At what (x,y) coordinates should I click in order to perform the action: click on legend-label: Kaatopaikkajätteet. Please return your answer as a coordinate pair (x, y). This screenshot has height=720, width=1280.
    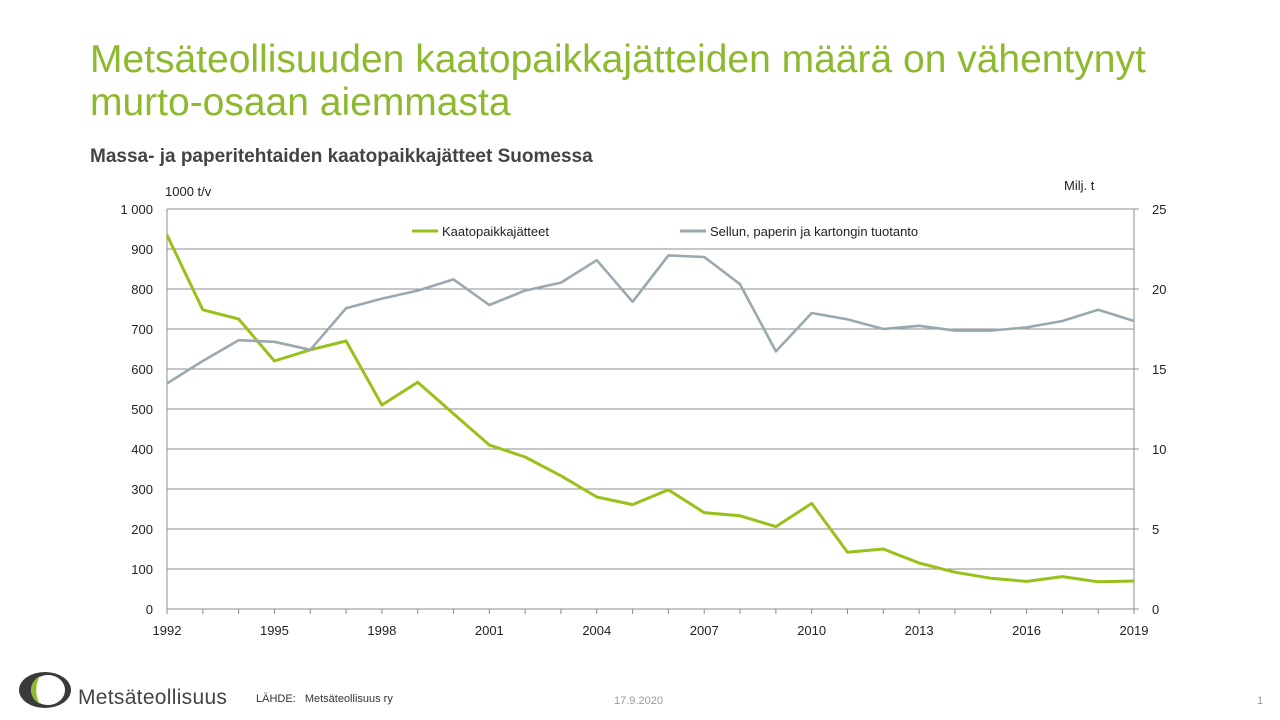
    Looking at the image, I should click on (495, 231).